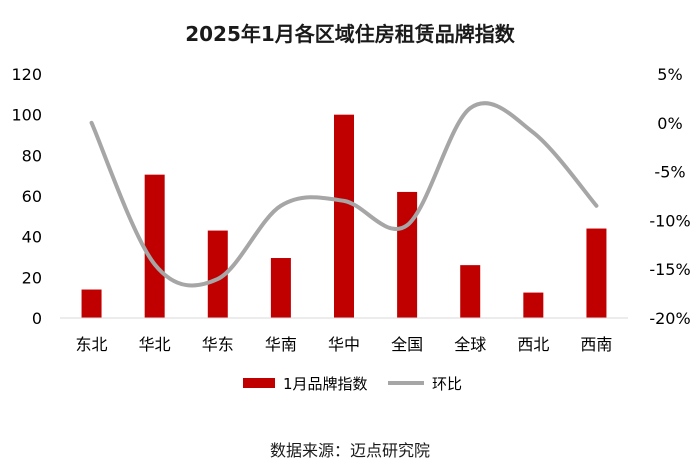  I want to click on x-tick-label: 华东, so click(218, 344).